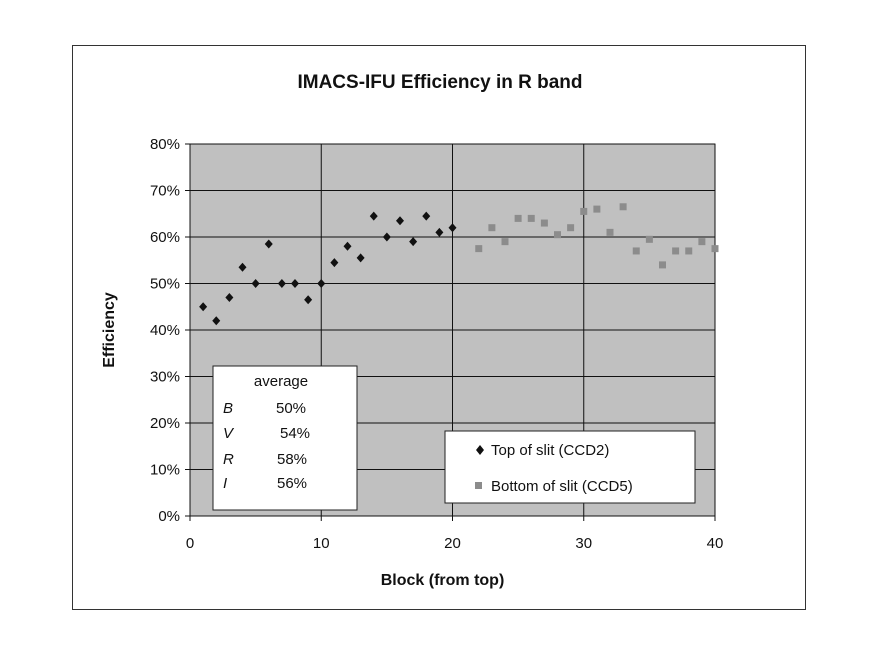 This screenshot has height=654, width=872. I want to click on legend-marker-bottom-of-slit, so click(478, 485).